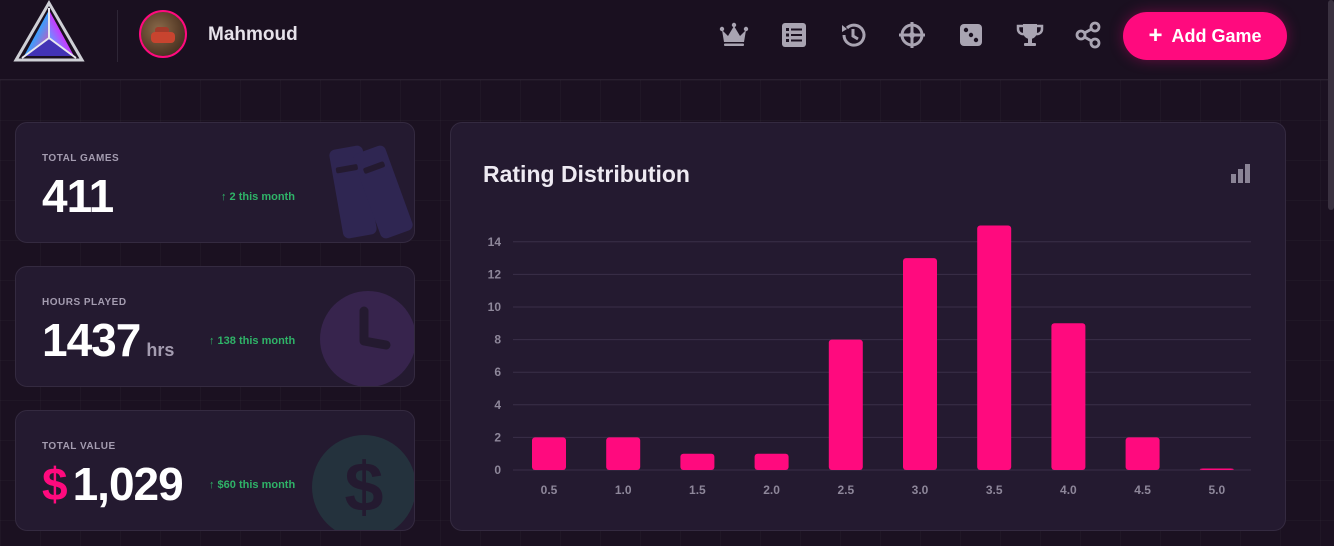 This screenshot has height=546, width=1334. I want to click on y-tick-label: 10, so click(495, 307).